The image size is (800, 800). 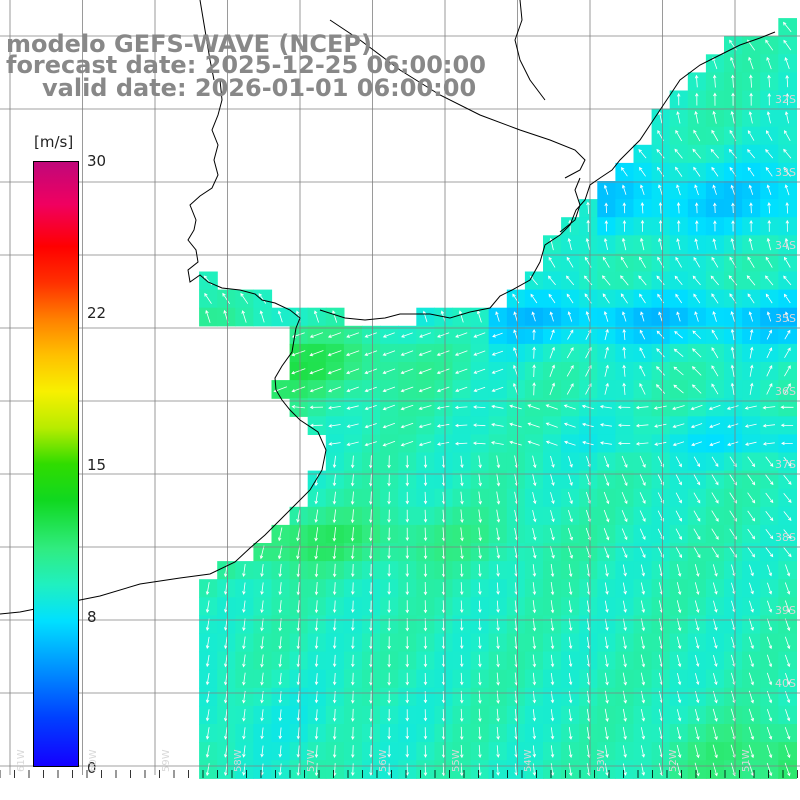 What do you see at coordinates (311, 760) in the screenshot?
I see `lon-label: 57W` at bounding box center [311, 760].